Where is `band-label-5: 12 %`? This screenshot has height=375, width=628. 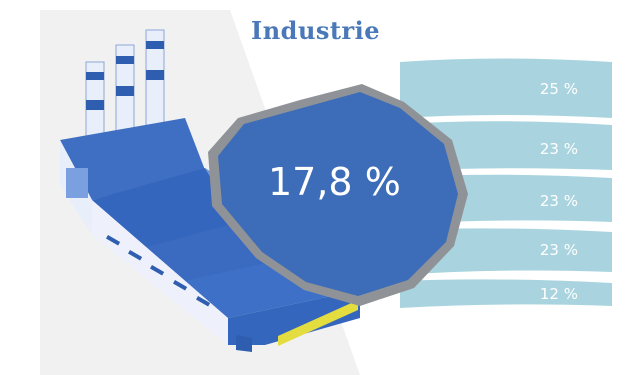 band-label-5: 12 % is located at coordinates (558, 294).